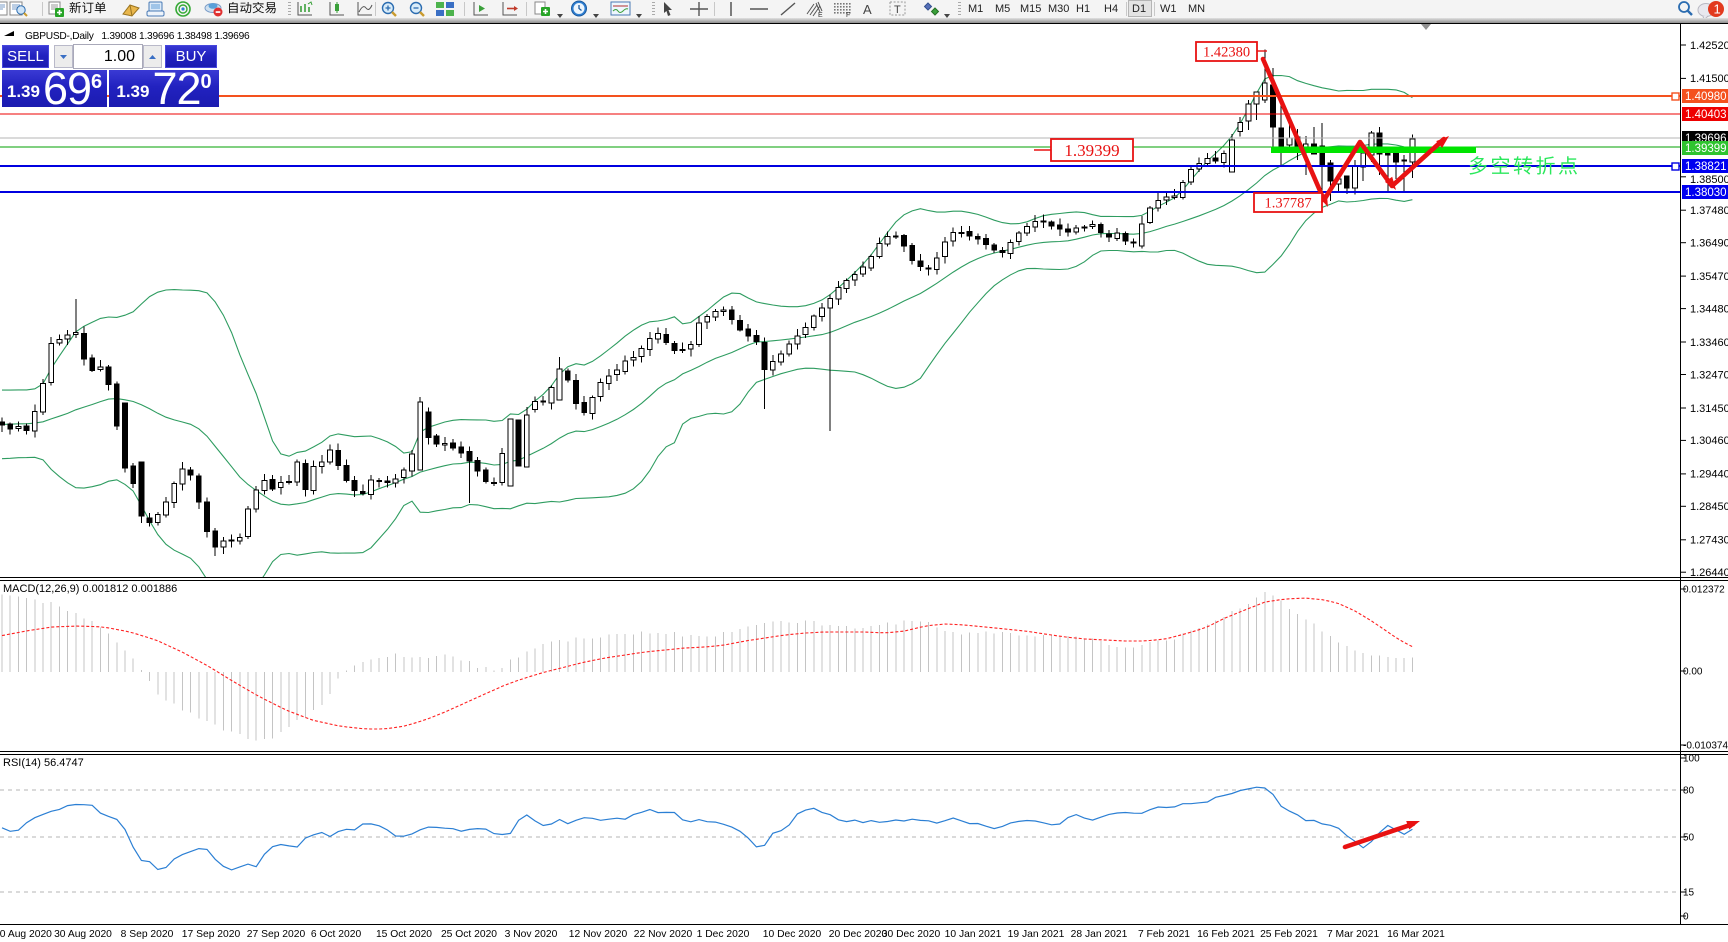 The height and width of the screenshot is (942, 1728). What do you see at coordinates (1226, 934) in the screenshot?
I see `svg-text: 16 Feb 2021` at bounding box center [1226, 934].